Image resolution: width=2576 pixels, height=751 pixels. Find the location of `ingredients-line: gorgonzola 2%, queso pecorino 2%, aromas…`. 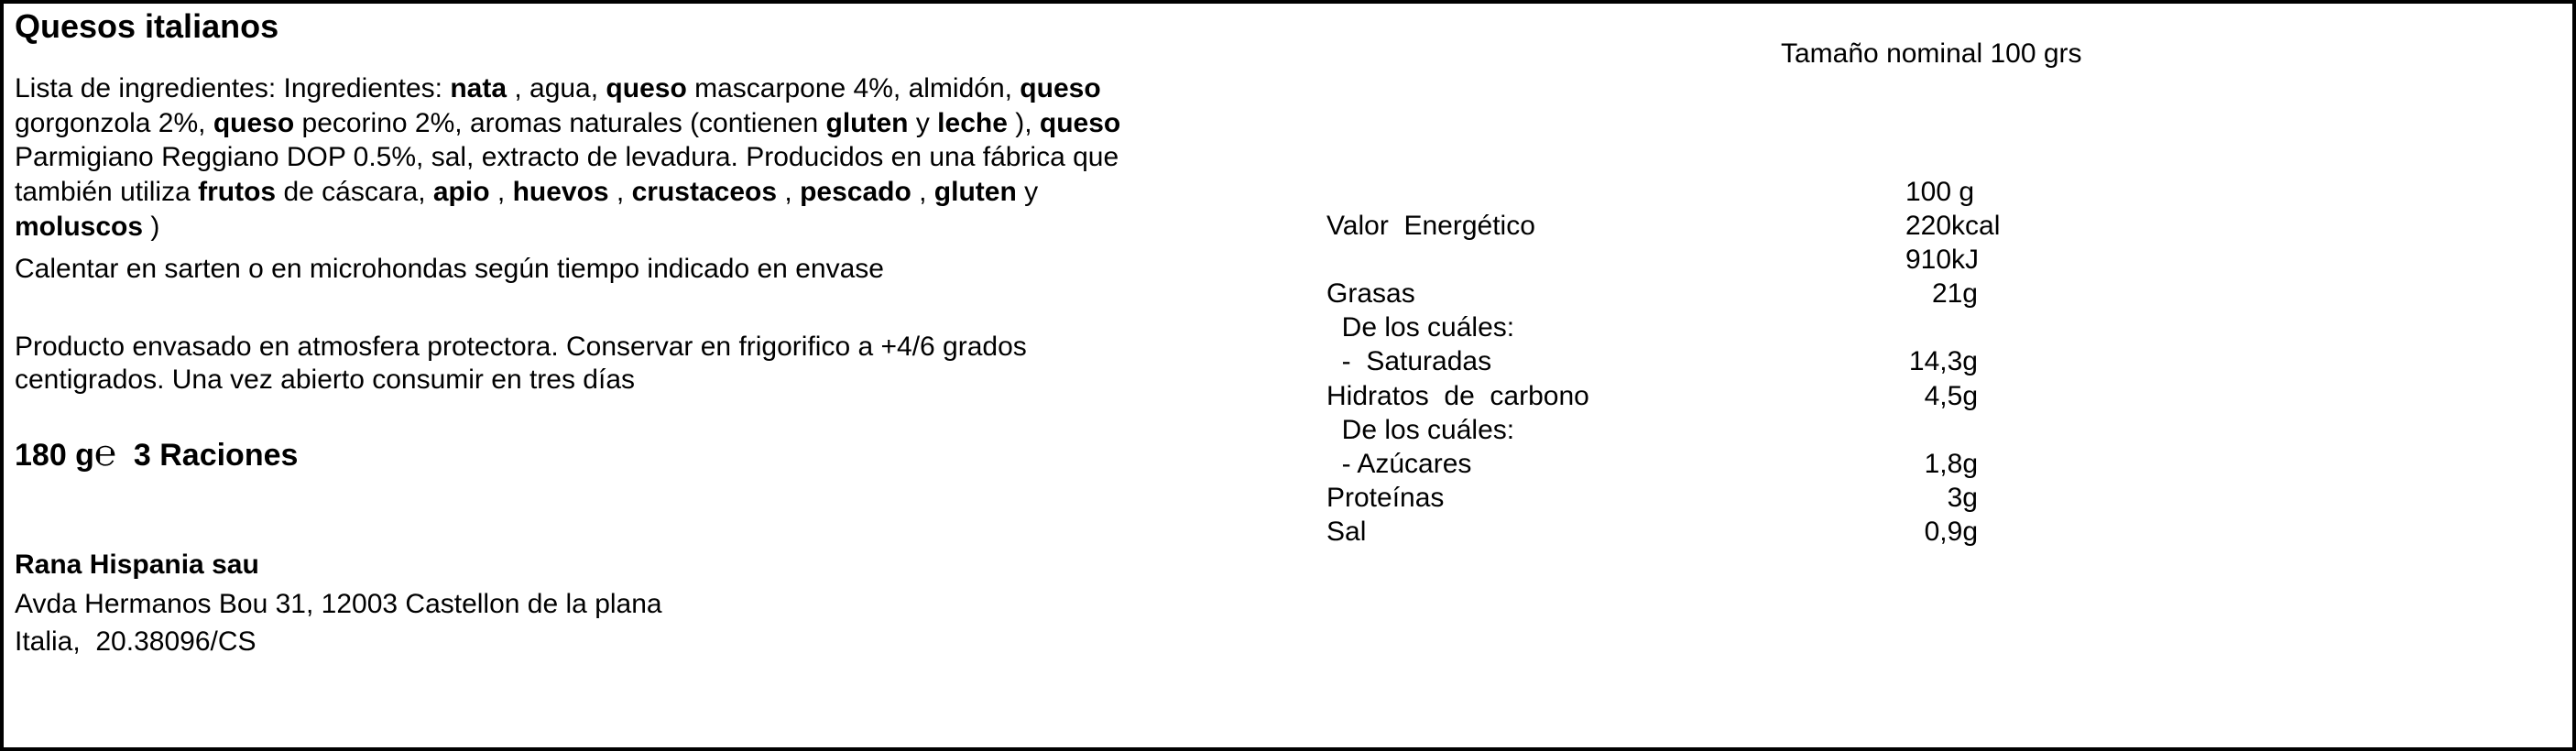

ingredients-line: gorgonzola 2%, queso pecorino 2%, aromas… is located at coordinates (568, 123).